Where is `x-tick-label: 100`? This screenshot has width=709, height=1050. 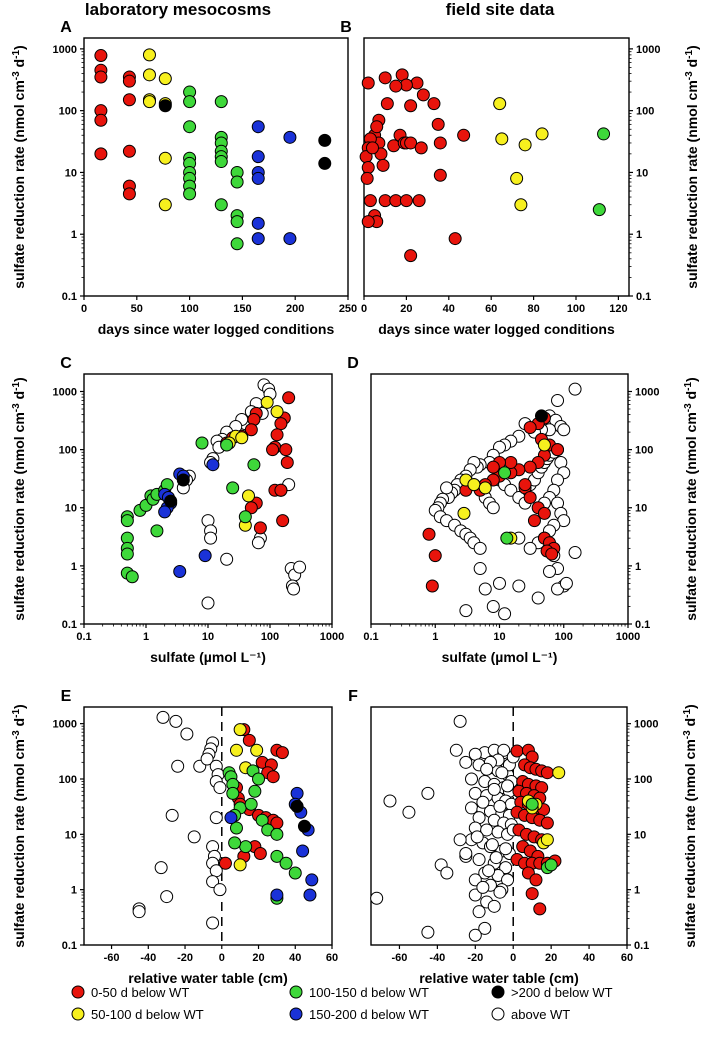 x-tick-label: 100 is located at coordinates (564, 637).